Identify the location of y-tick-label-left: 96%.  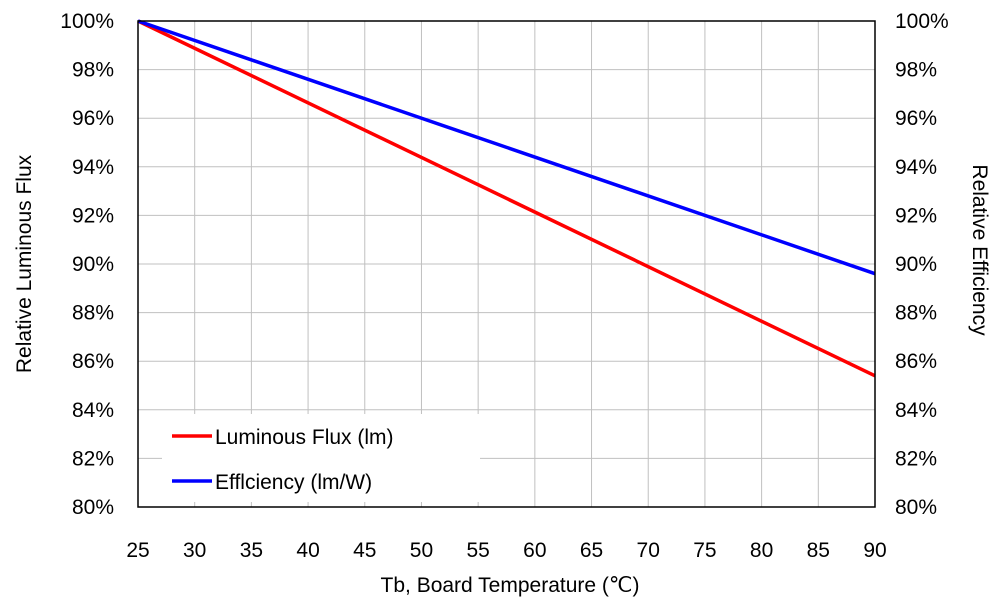
(93, 118).